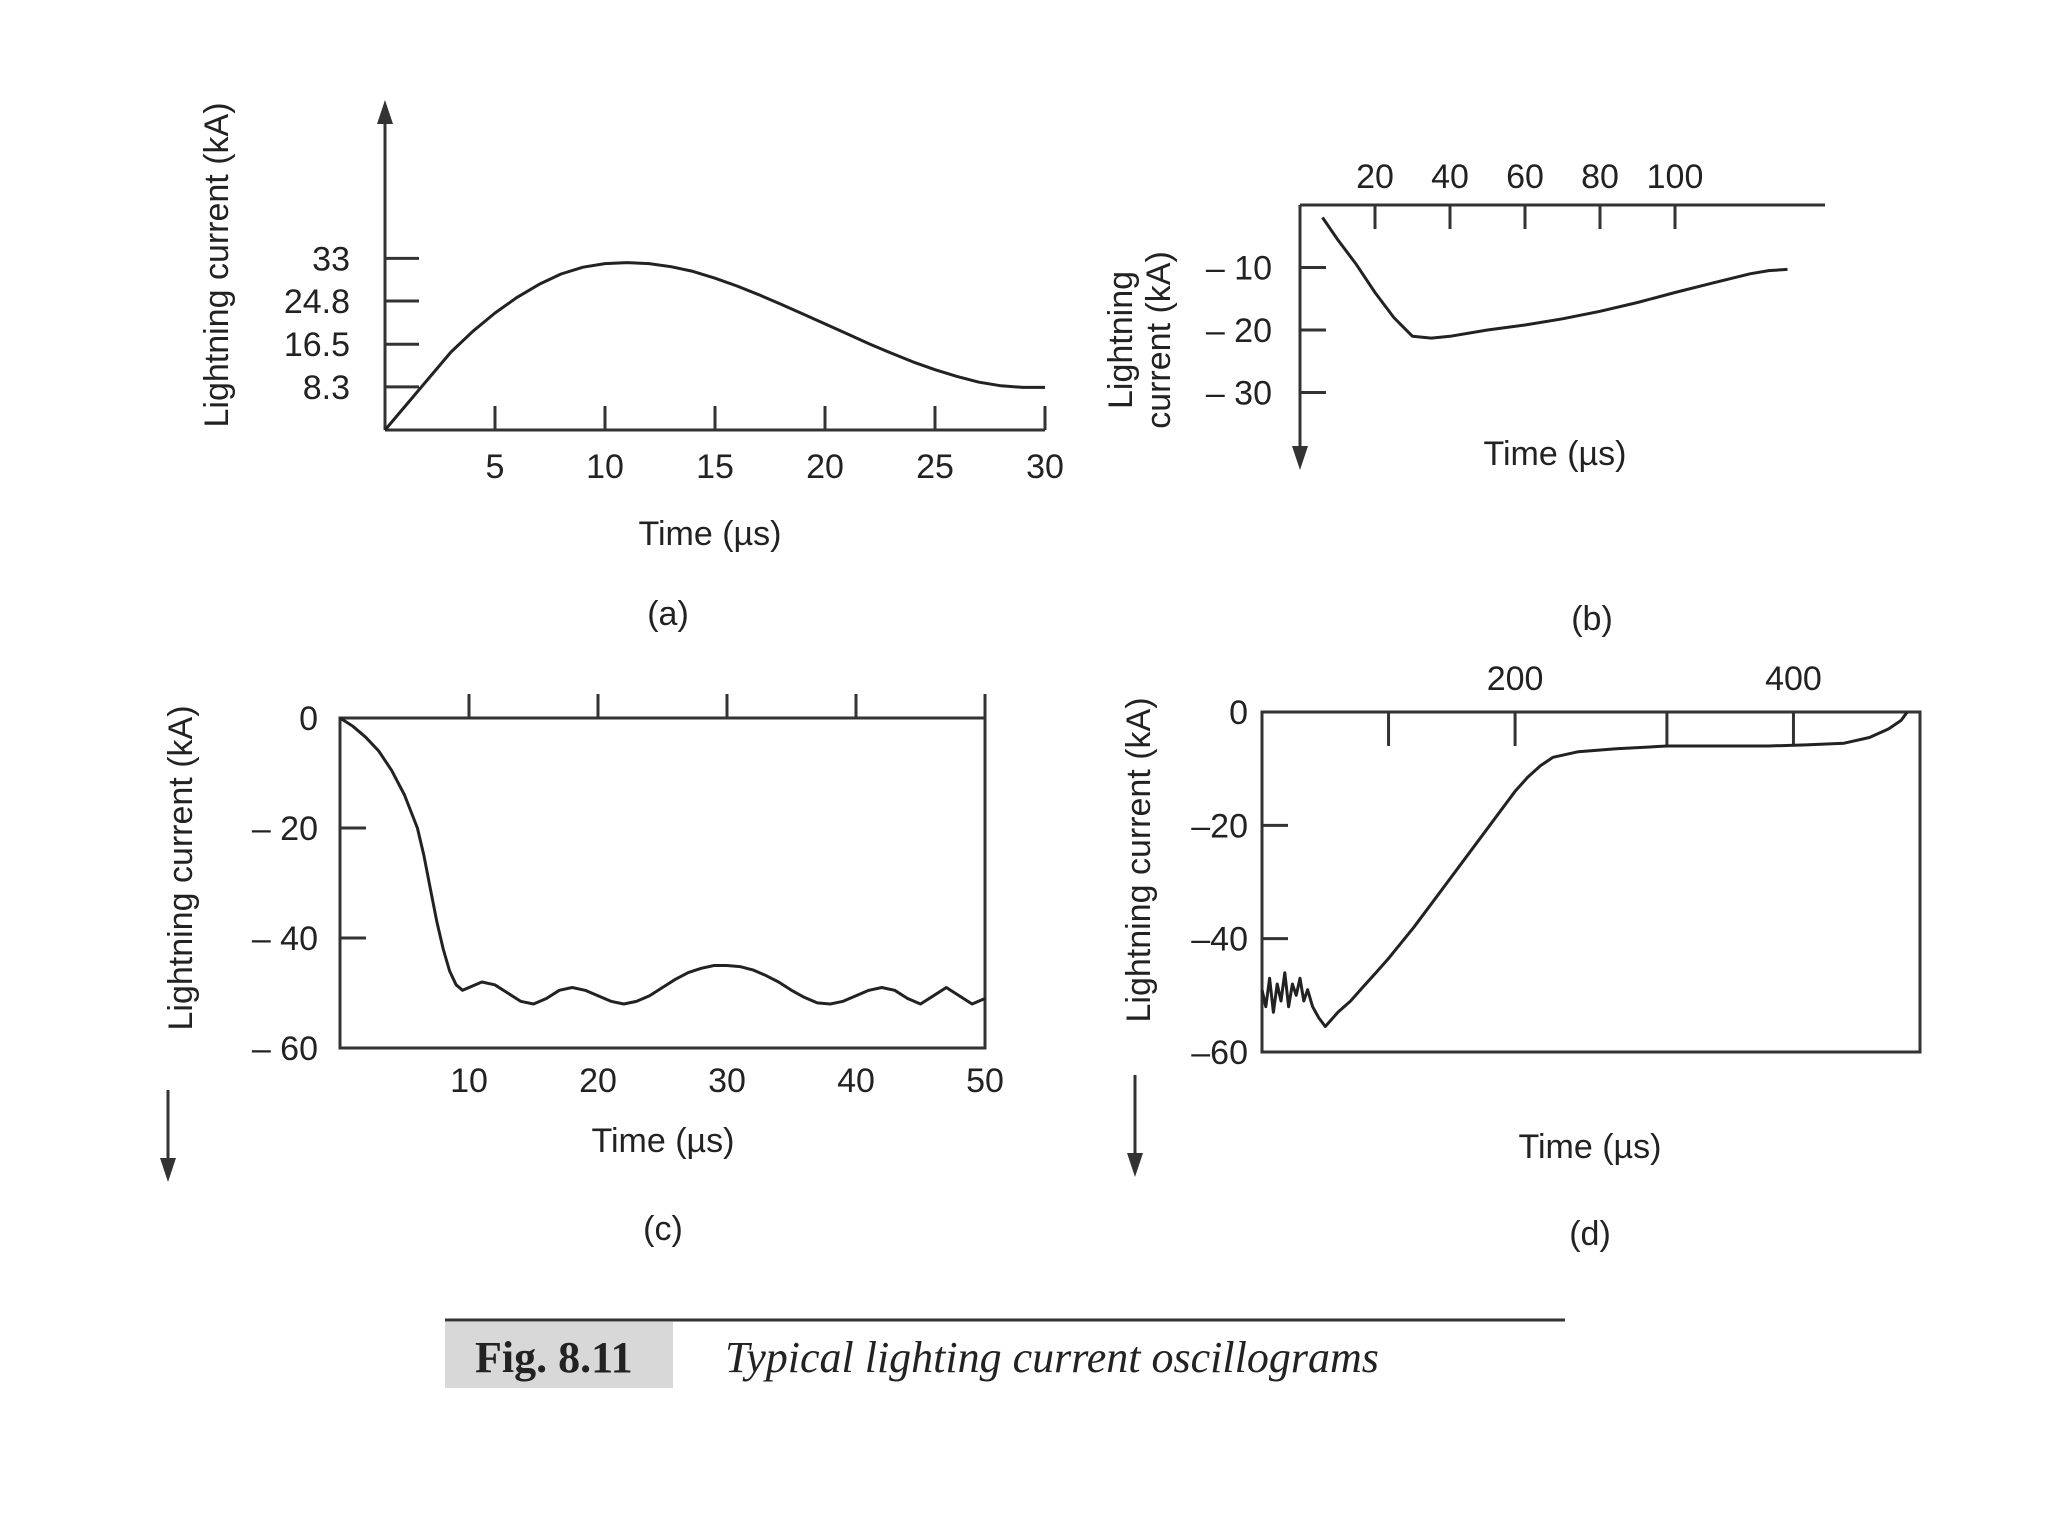 The height and width of the screenshot is (1536, 2048). Describe the element at coordinates (317, 302) in the screenshot. I see `y-tick-label: 24.8` at that location.